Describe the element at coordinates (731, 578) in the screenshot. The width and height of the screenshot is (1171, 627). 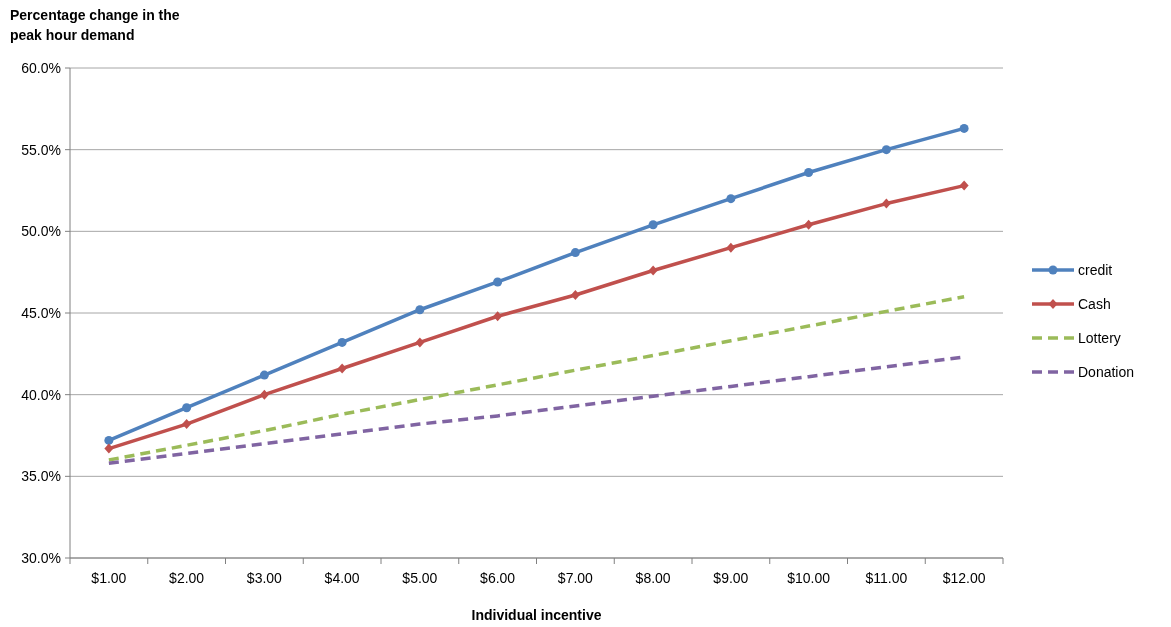
I see `x-tick-label: $9.00` at that location.